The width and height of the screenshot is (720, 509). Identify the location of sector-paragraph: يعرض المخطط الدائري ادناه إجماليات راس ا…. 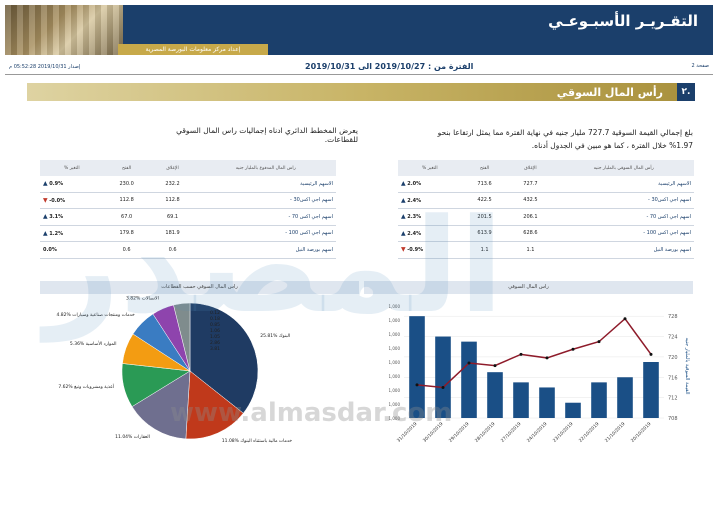
(267, 135).